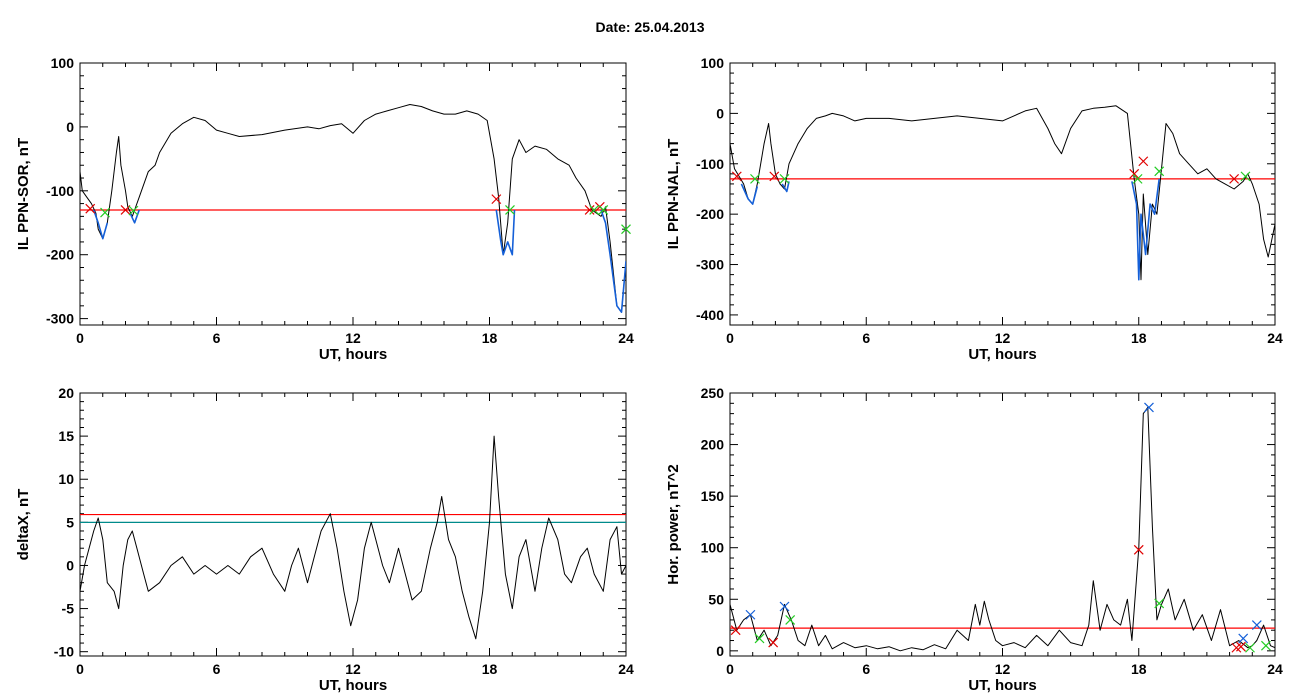 This screenshot has width=1300, height=700. Describe the element at coordinates (70, 522) in the screenshot. I see `y-tick-label: 5` at that location.